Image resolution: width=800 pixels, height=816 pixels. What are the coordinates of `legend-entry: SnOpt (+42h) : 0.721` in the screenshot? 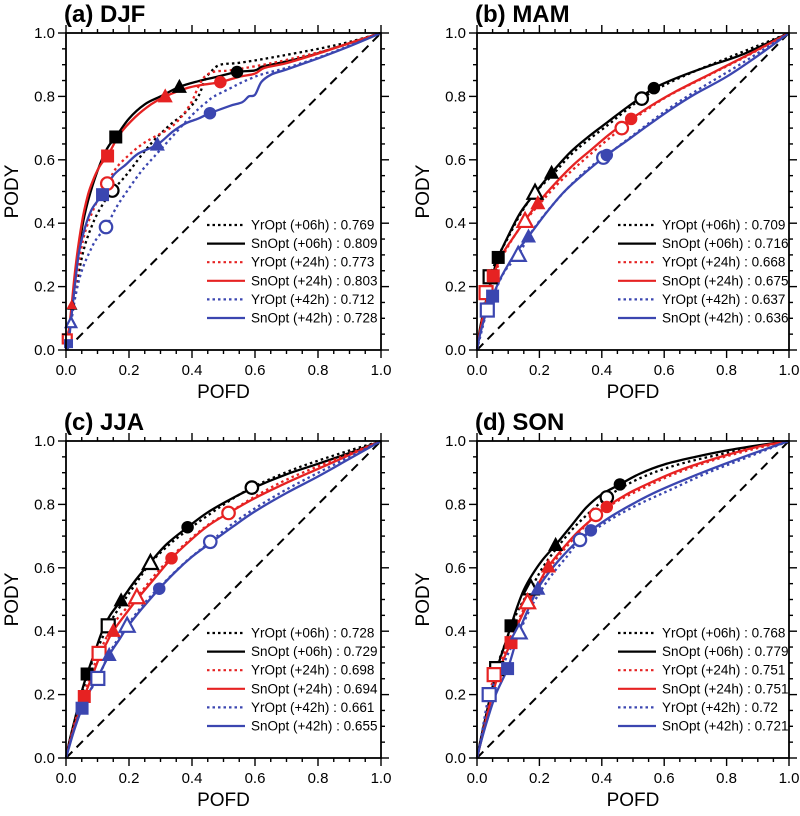 It's located at (725, 726).